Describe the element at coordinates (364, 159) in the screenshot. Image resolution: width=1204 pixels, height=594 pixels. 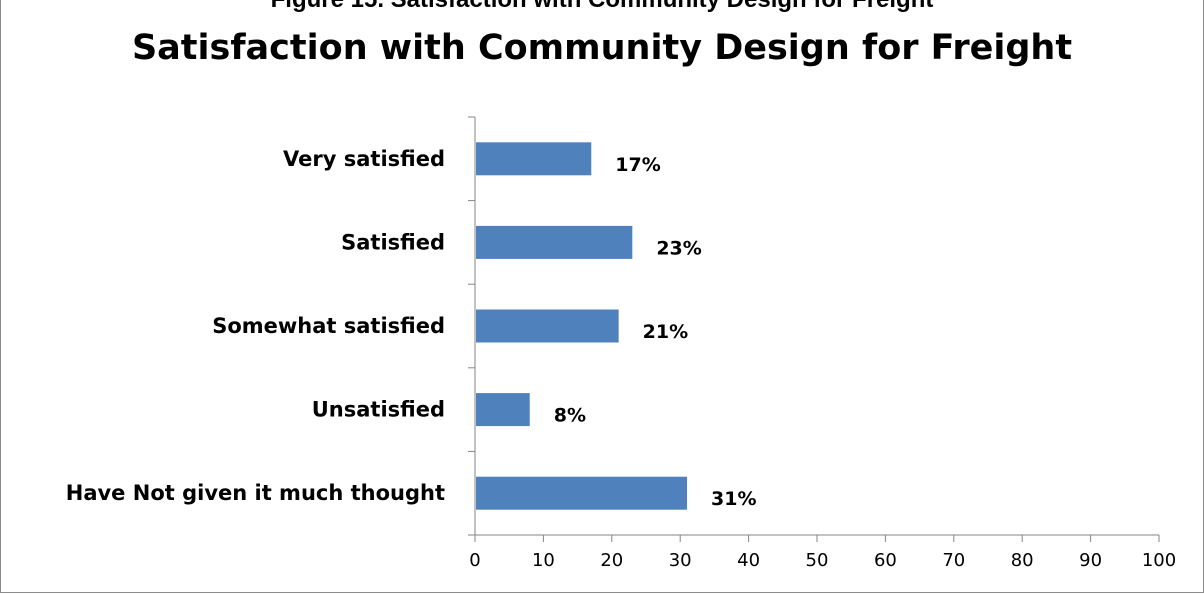
I see `category-label: Very satisfied` at that location.